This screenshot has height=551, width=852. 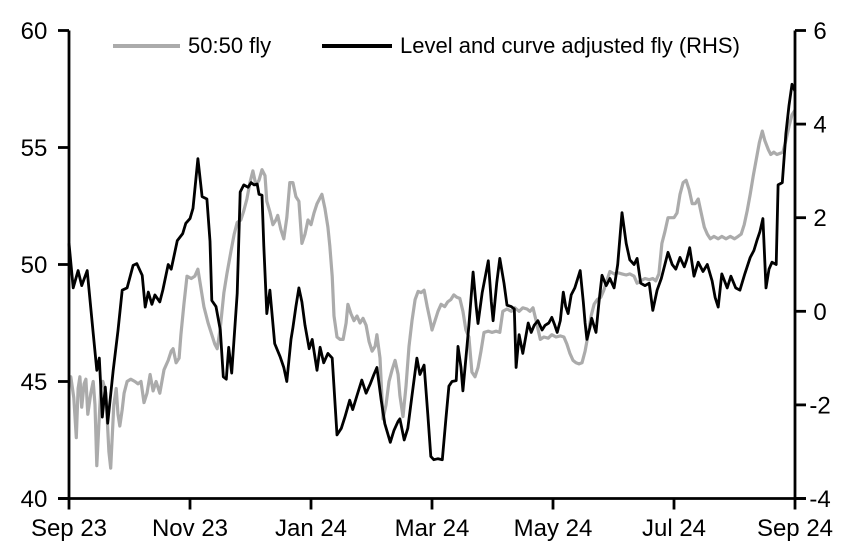 What do you see at coordinates (553, 528) in the screenshot?
I see `svg-text: May 24` at bounding box center [553, 528].